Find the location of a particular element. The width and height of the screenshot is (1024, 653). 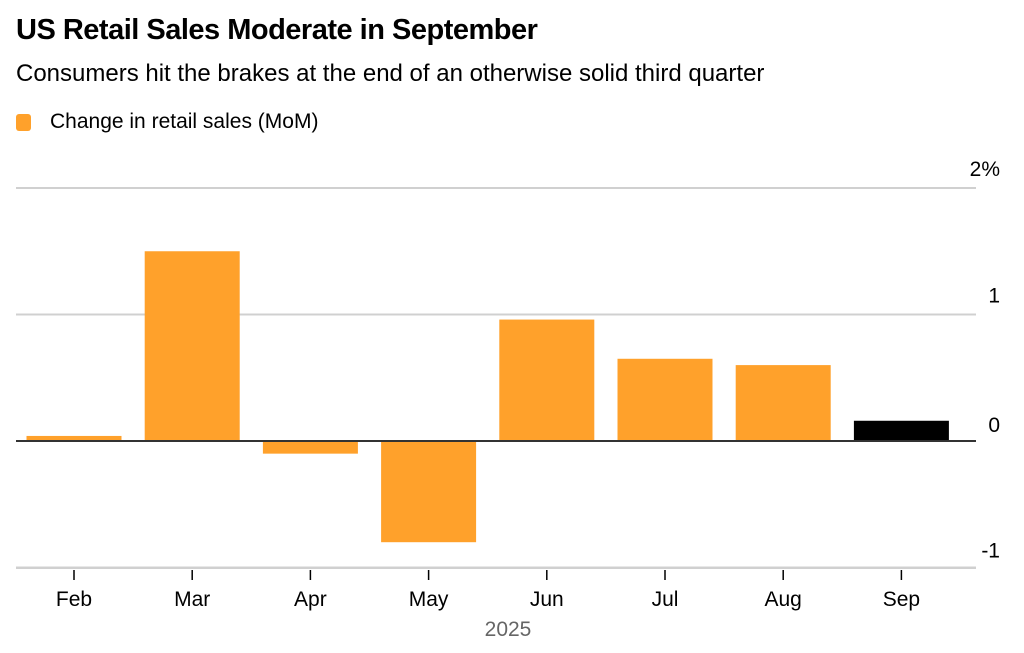

bar-aug is located at coordinates (783, 403).